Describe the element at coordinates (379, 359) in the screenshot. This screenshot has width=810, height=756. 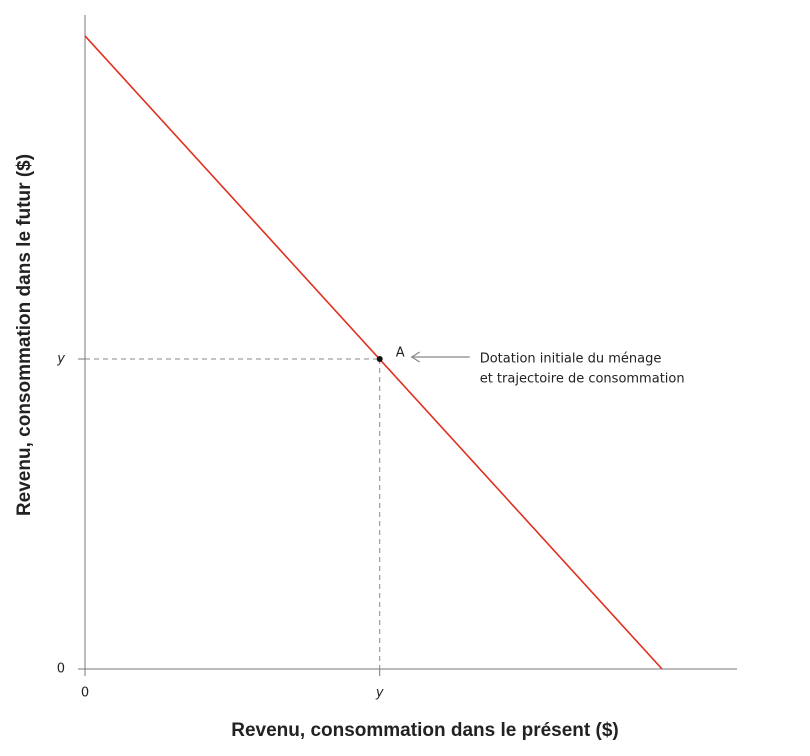
I see `point` at that location.